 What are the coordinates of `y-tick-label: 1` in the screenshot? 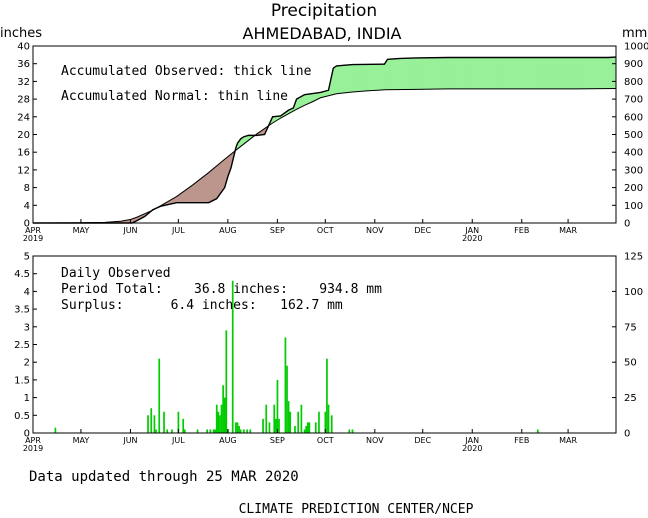 It's located at (27, 398).